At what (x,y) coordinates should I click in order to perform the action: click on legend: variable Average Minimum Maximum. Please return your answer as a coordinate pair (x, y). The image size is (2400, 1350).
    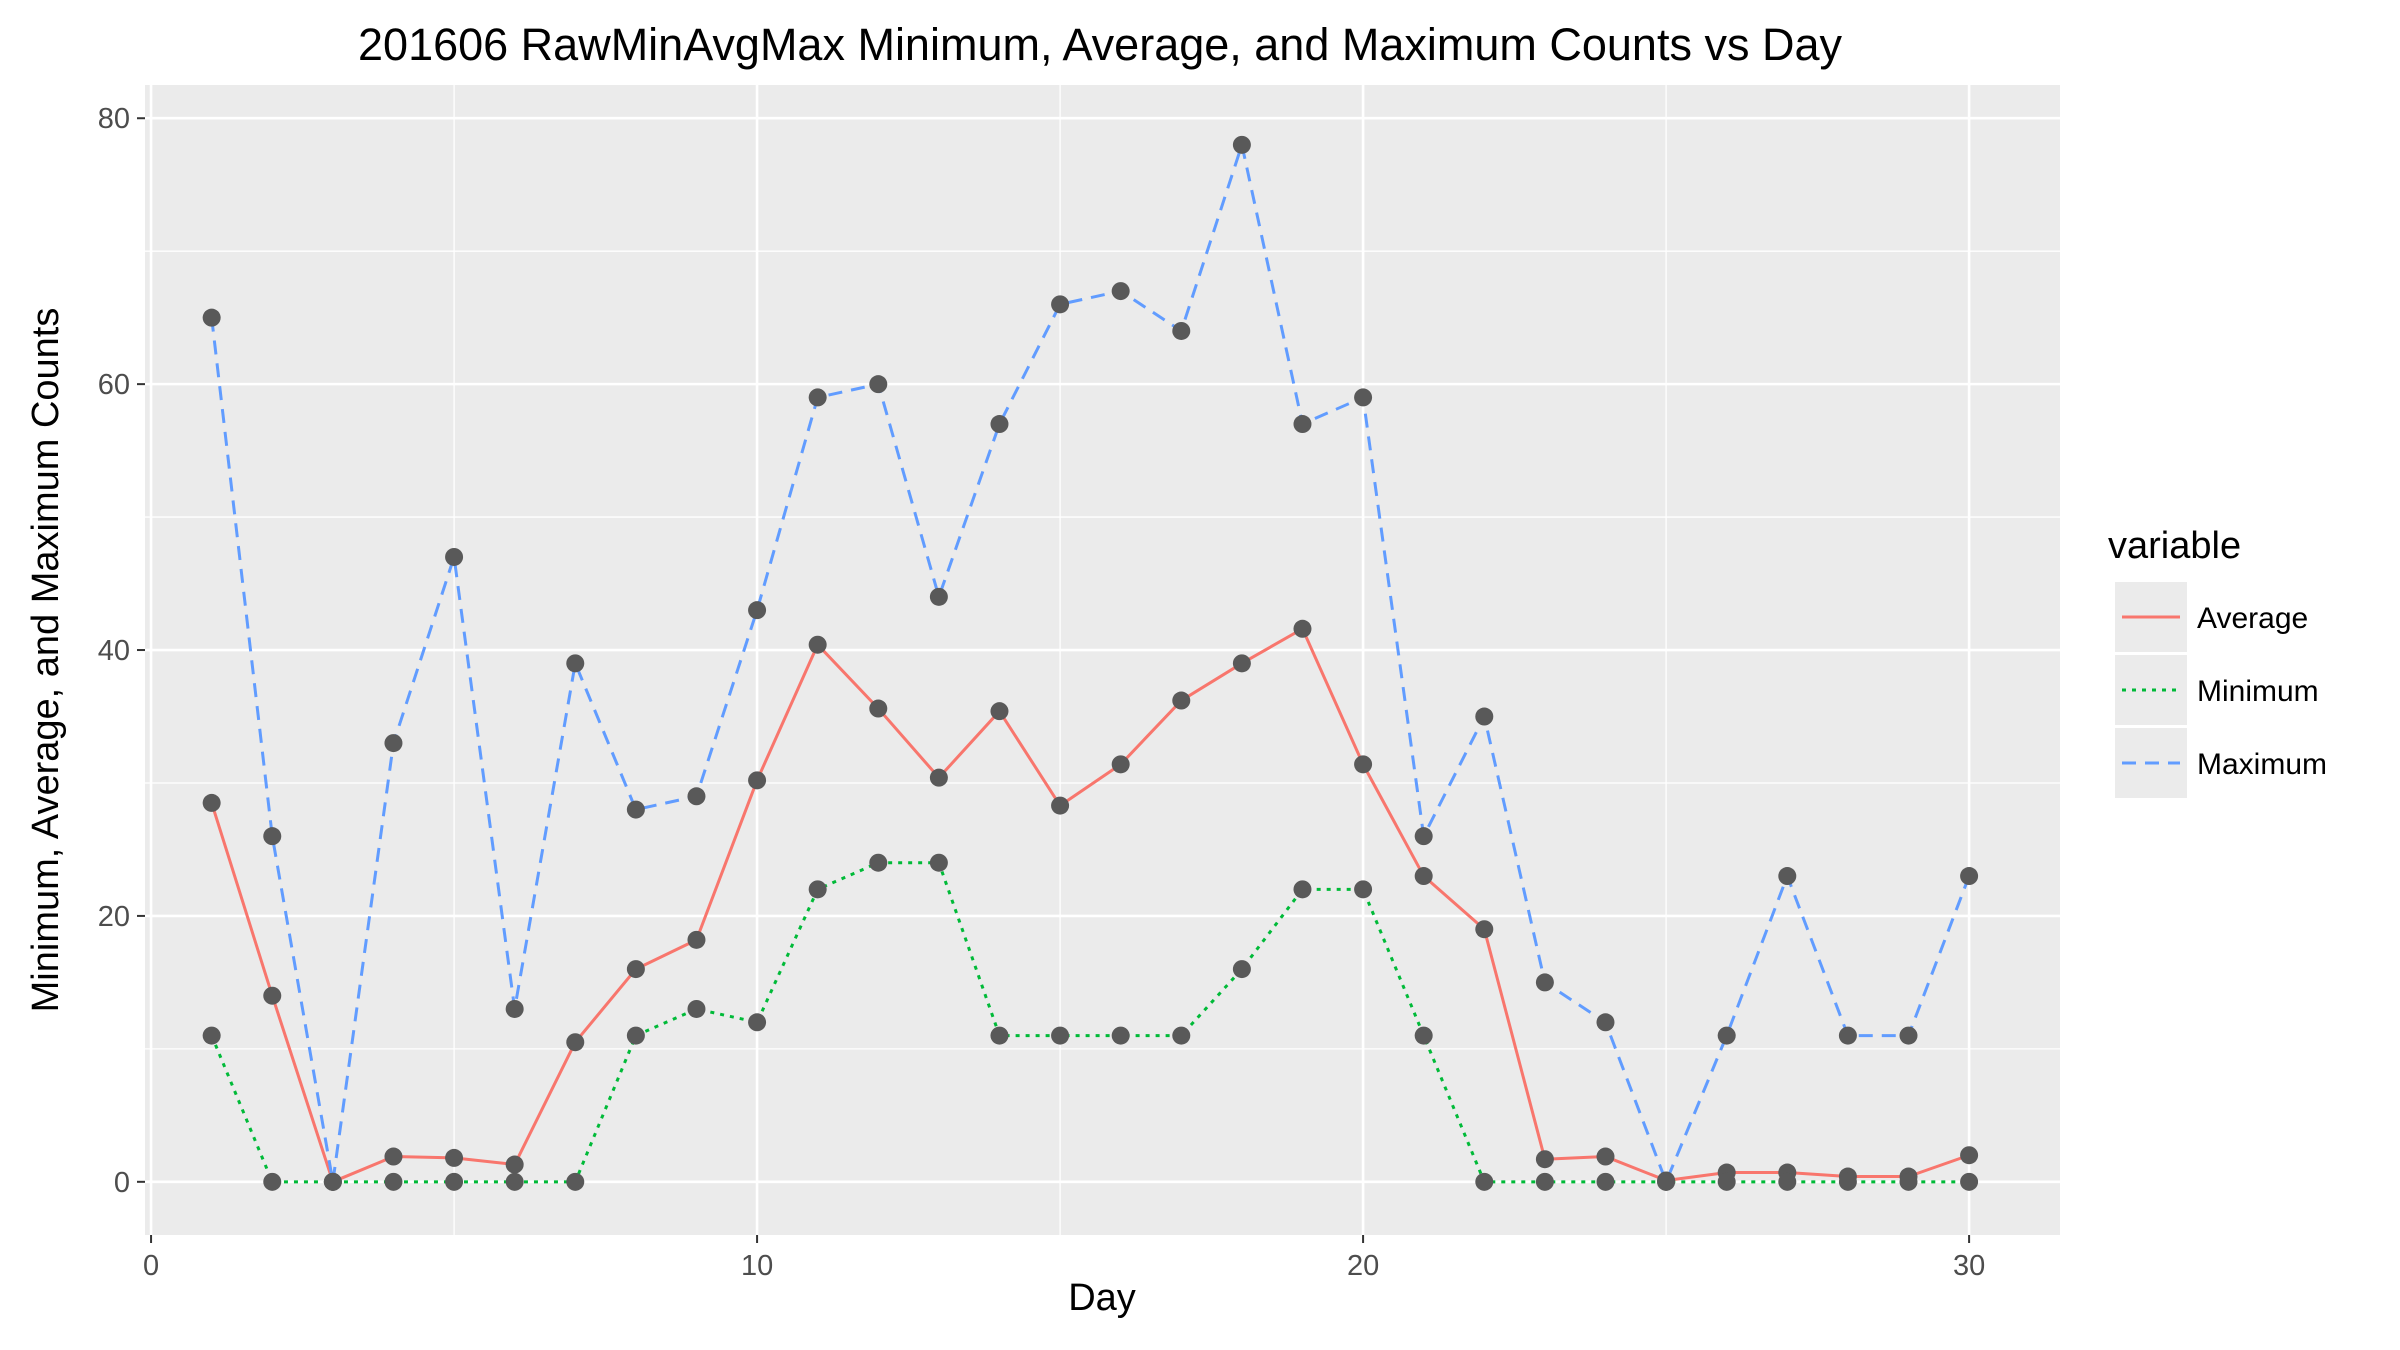
    Looking at the image, I should click on (2217, 661).